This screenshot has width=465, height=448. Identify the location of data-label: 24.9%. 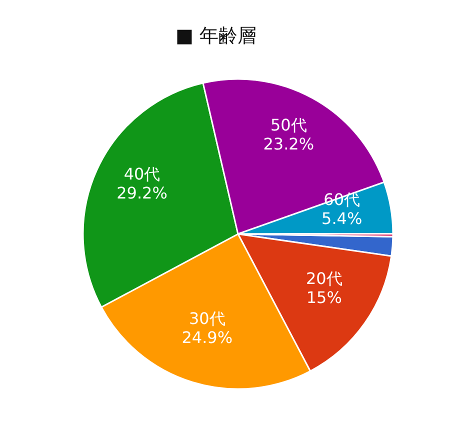
(207, 337).